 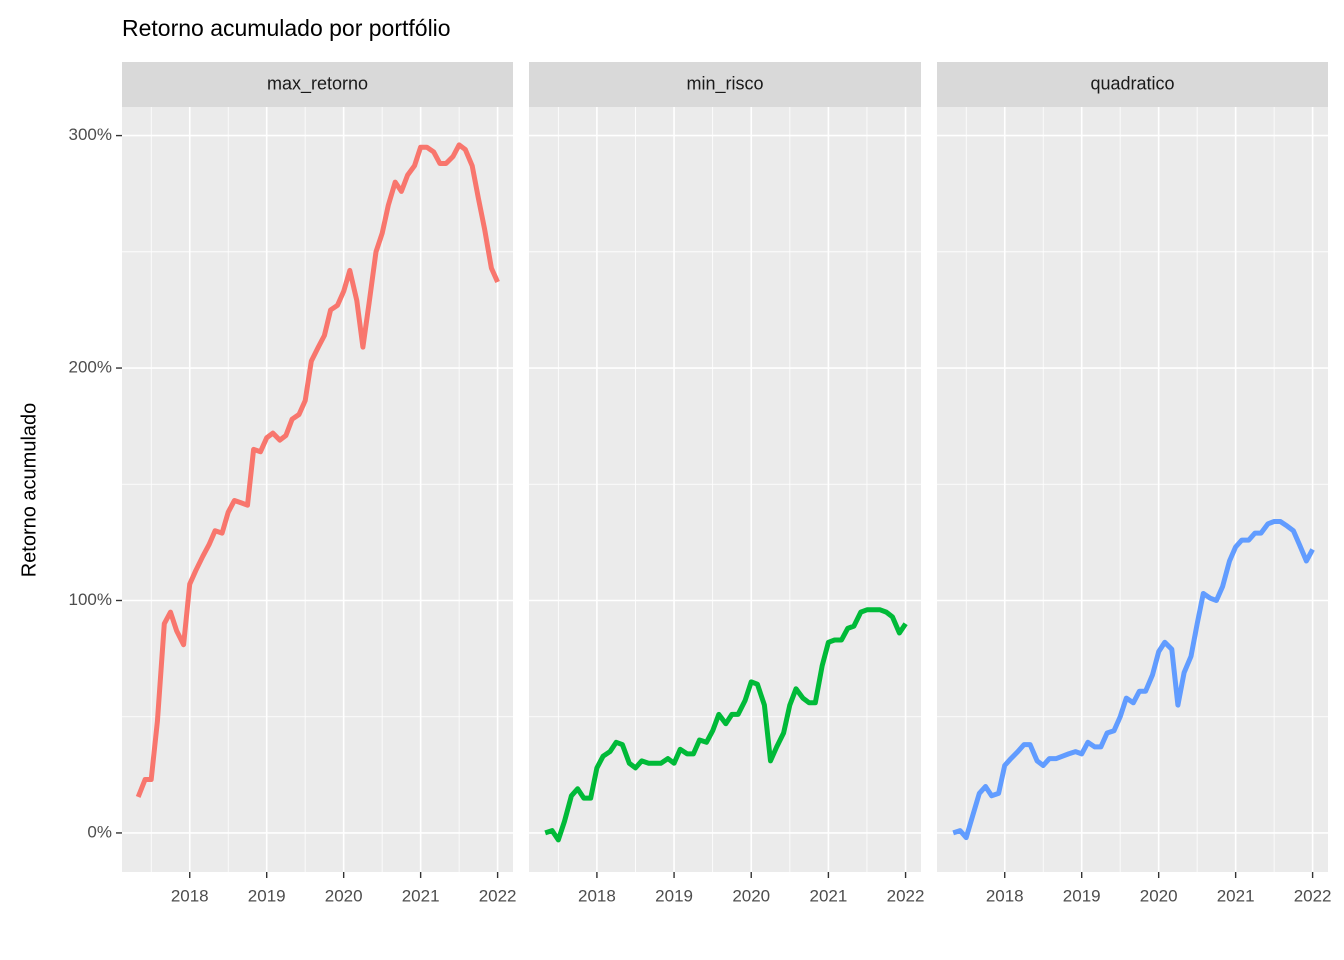 I want to click on y-axis-label: Retorno acumulado, so click(x=29, y=490).